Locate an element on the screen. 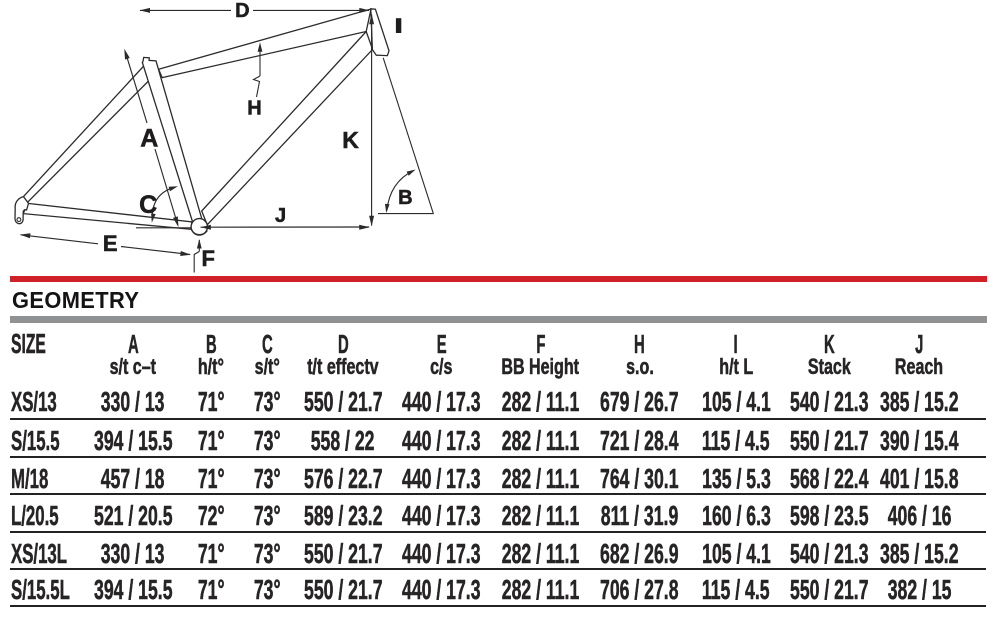 The width and height of the screenshot is (1000, 617). svg-text: A is located at coordinates (149, 139).